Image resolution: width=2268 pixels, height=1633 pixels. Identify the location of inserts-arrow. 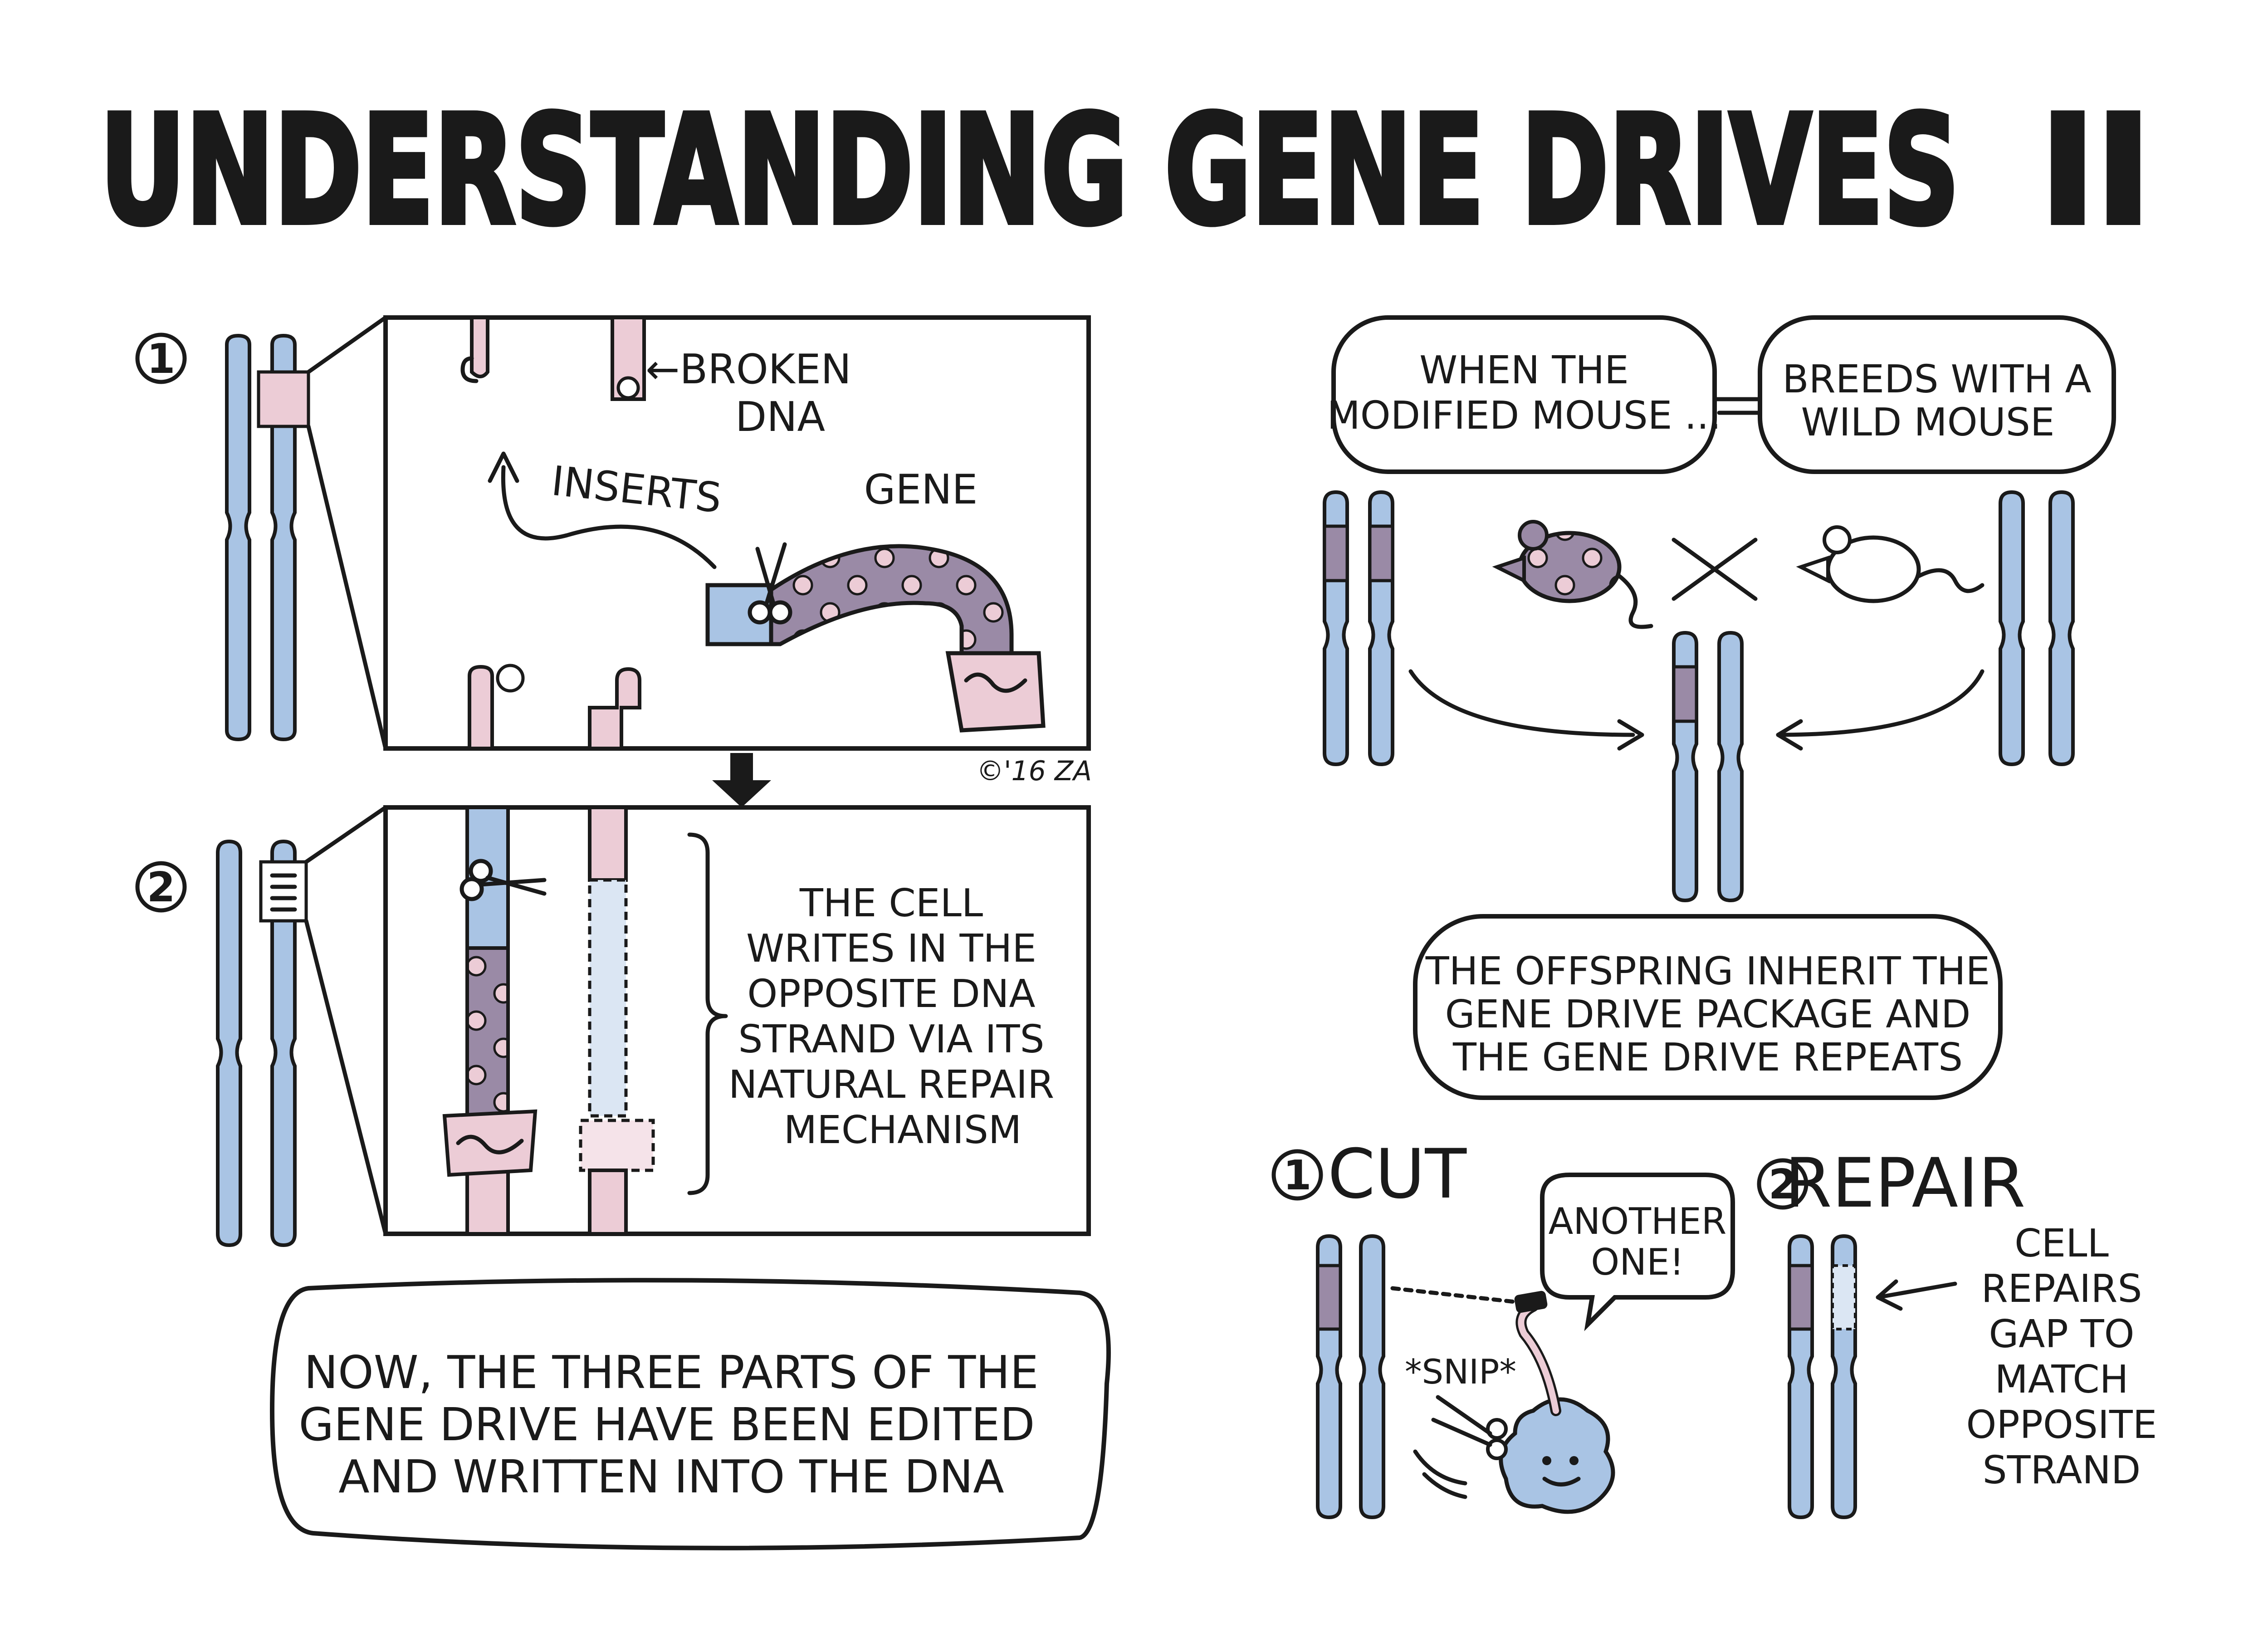
(609, 517).